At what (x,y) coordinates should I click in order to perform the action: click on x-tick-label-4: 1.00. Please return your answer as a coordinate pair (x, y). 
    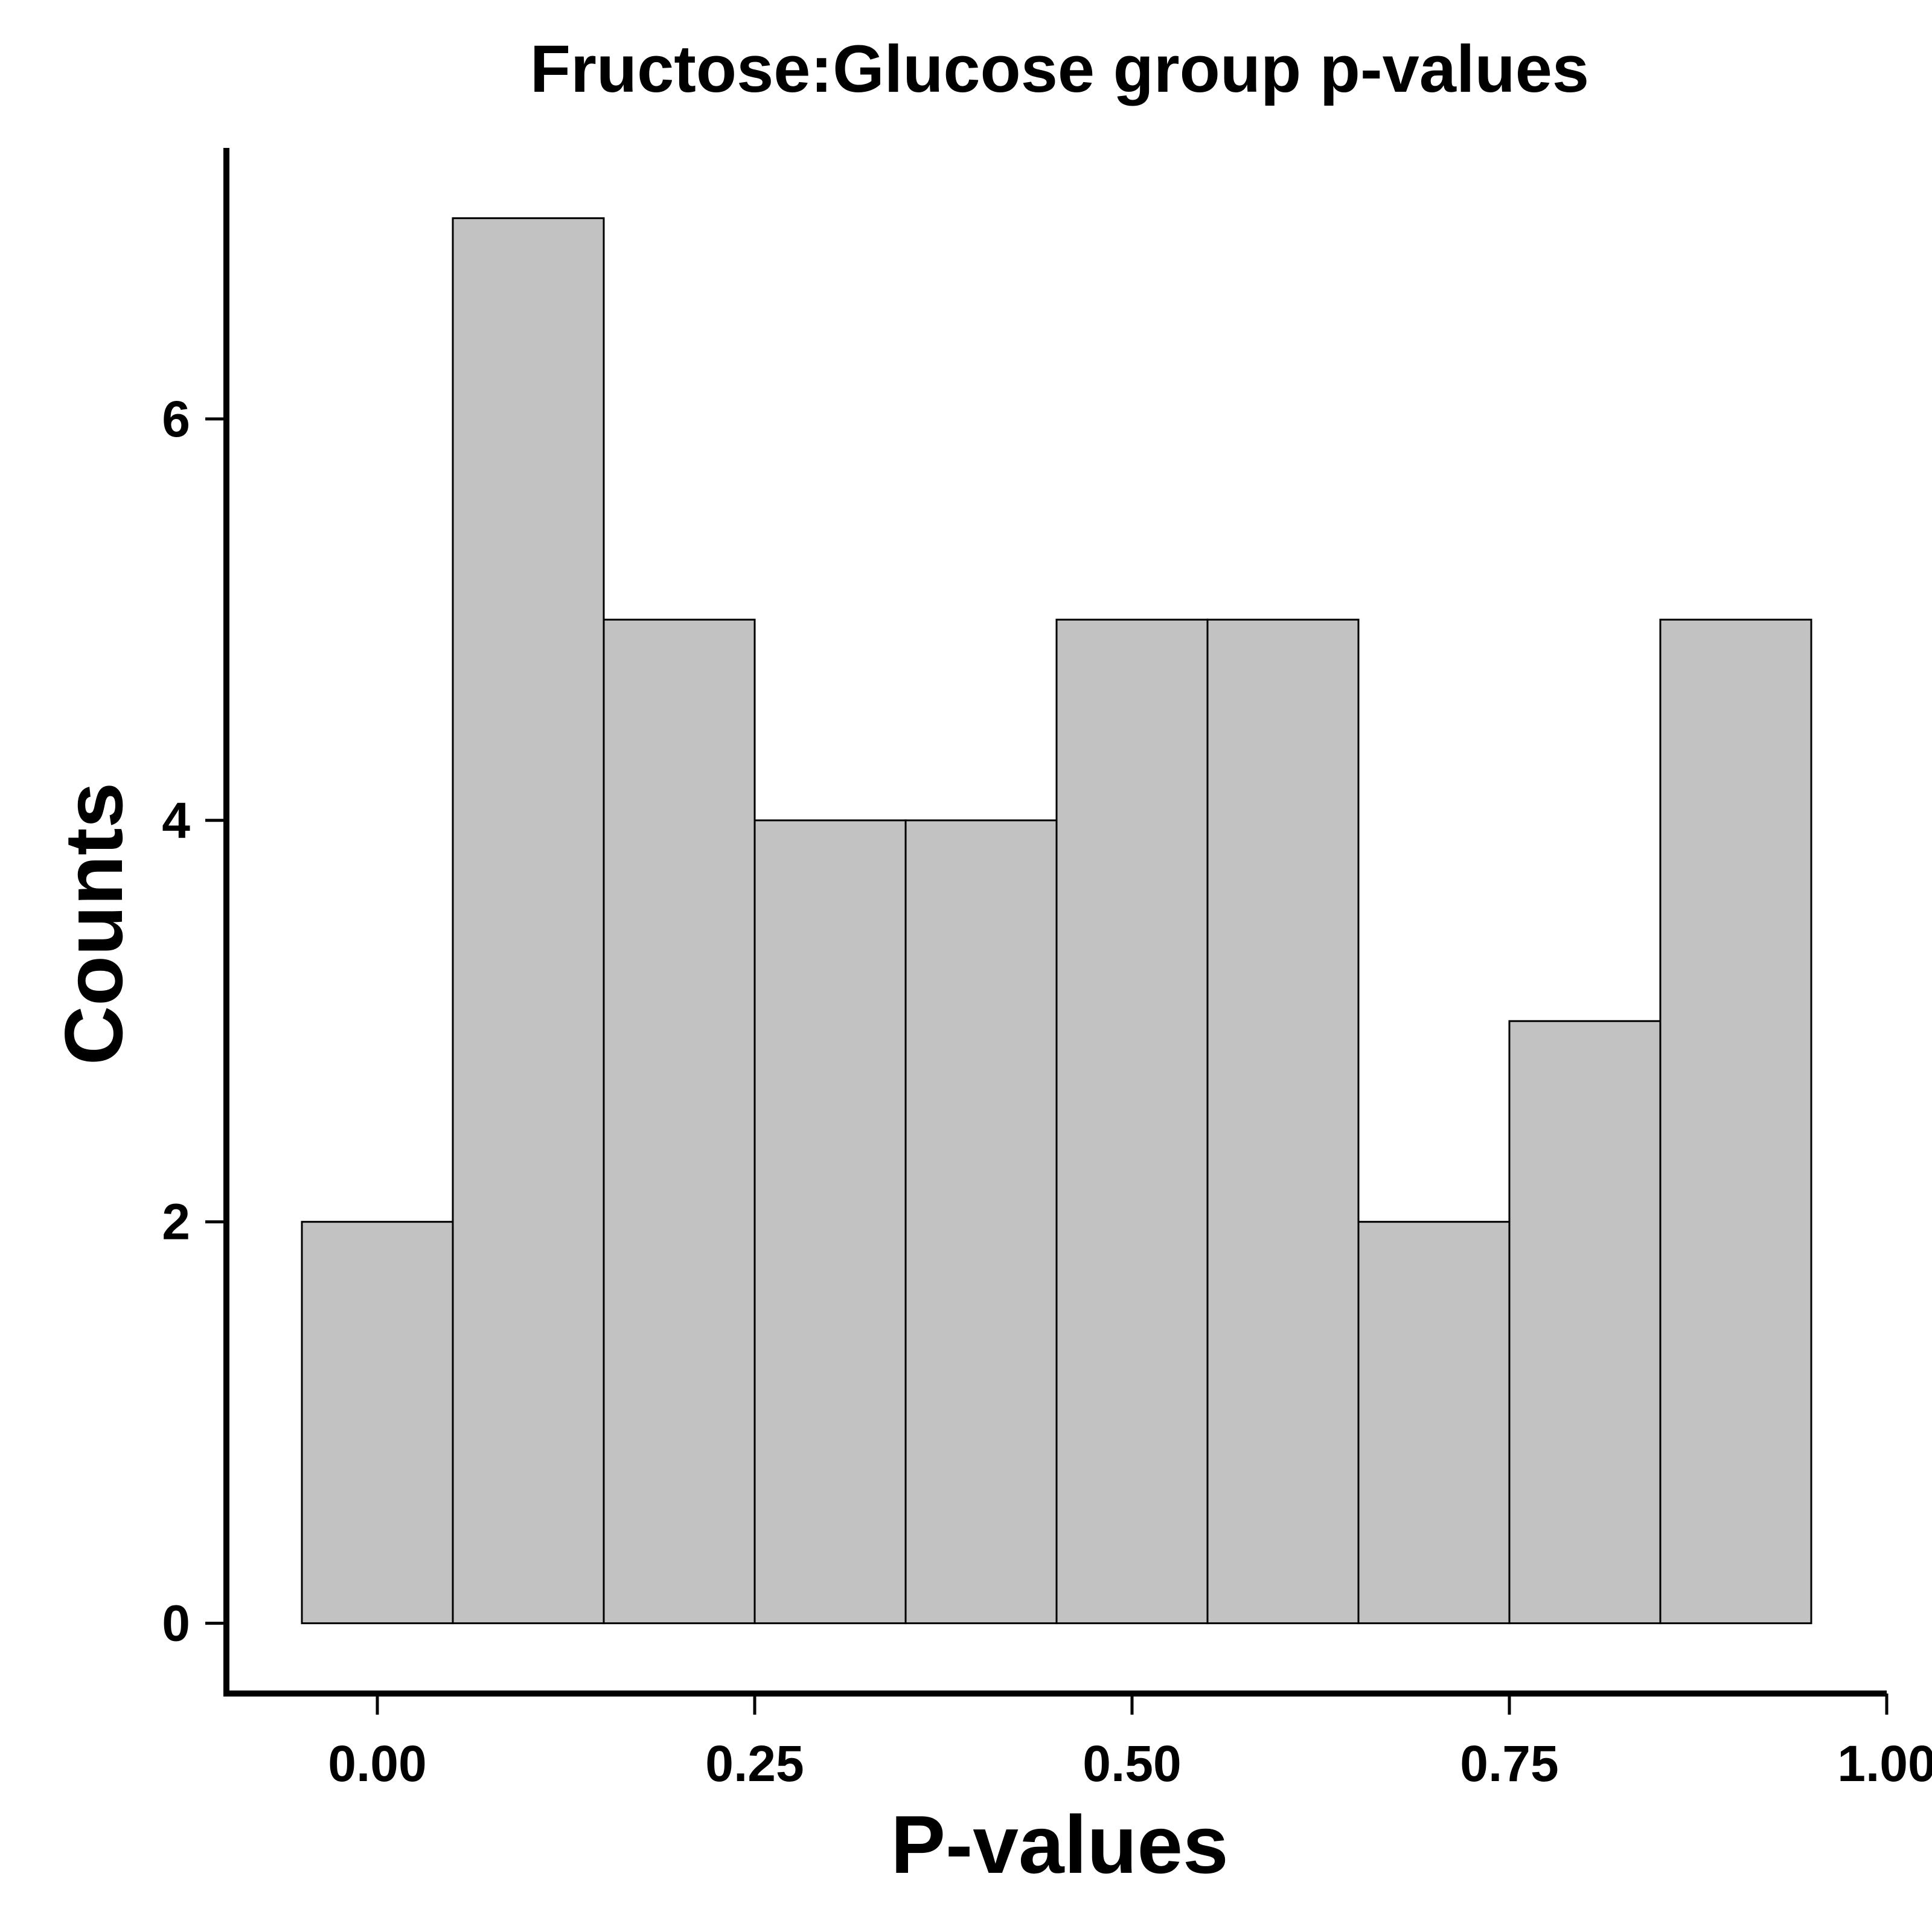
    Looking at the image, I should click on (1884, 1764).